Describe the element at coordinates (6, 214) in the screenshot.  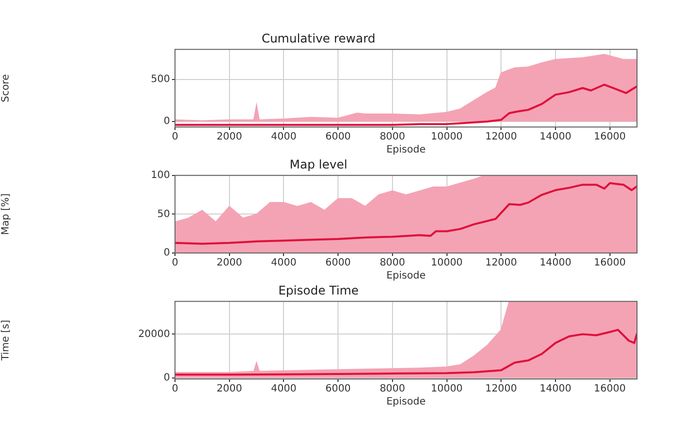
I see `y-axis-title: Map [%]` at that location.